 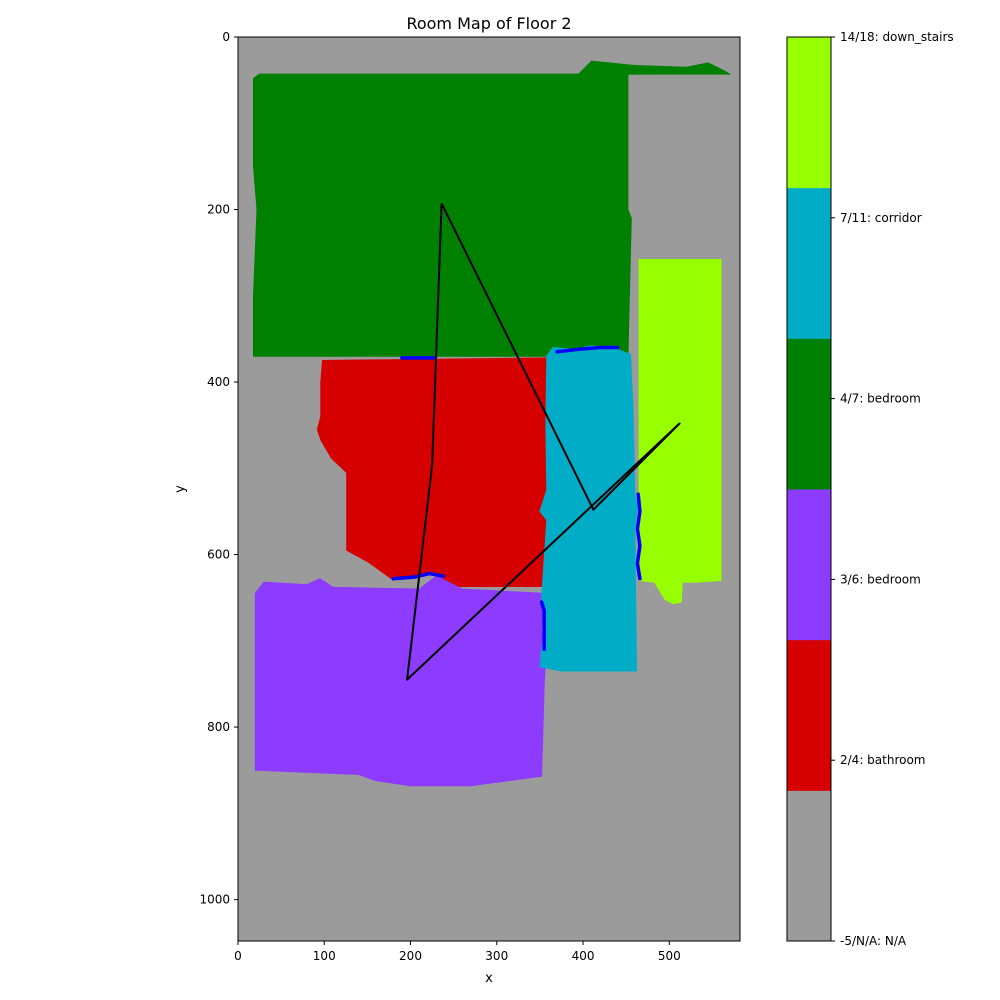 What do you see at coordinates (873, 941) in the screenshot?
I see `colorbar-tick-label: -5/N/A: N/A` at bounding box center [873, 941].